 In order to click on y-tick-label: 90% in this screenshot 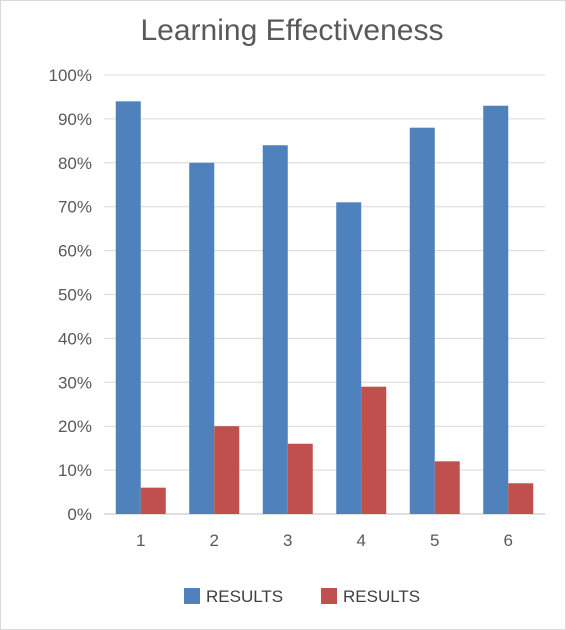, I will do `click(75, 119)`.